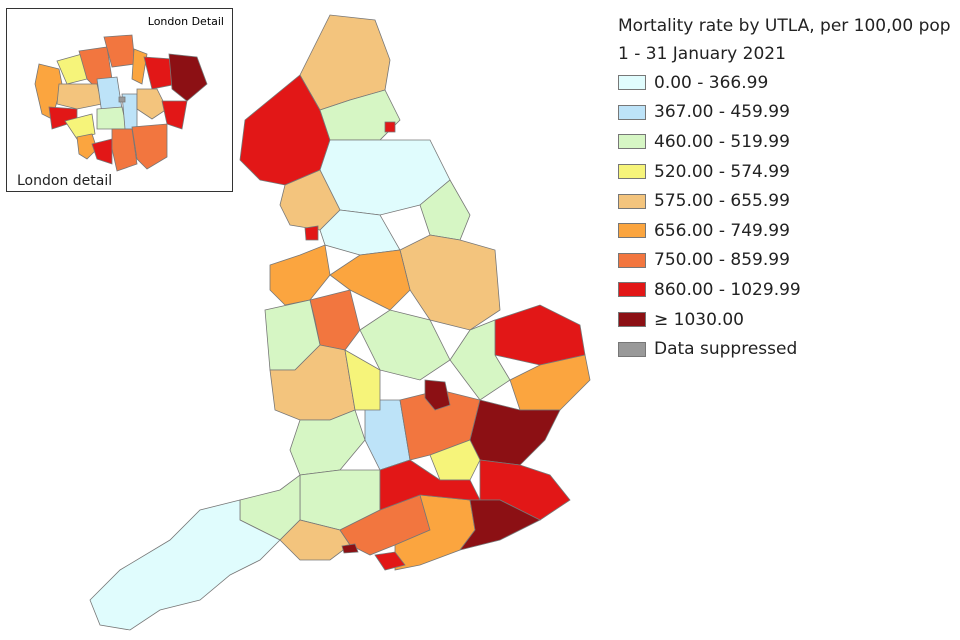  Describe the element at coordinates (722, 201) in the screenshot. I see `legend-label: 575.00 - 655.99` at that location.